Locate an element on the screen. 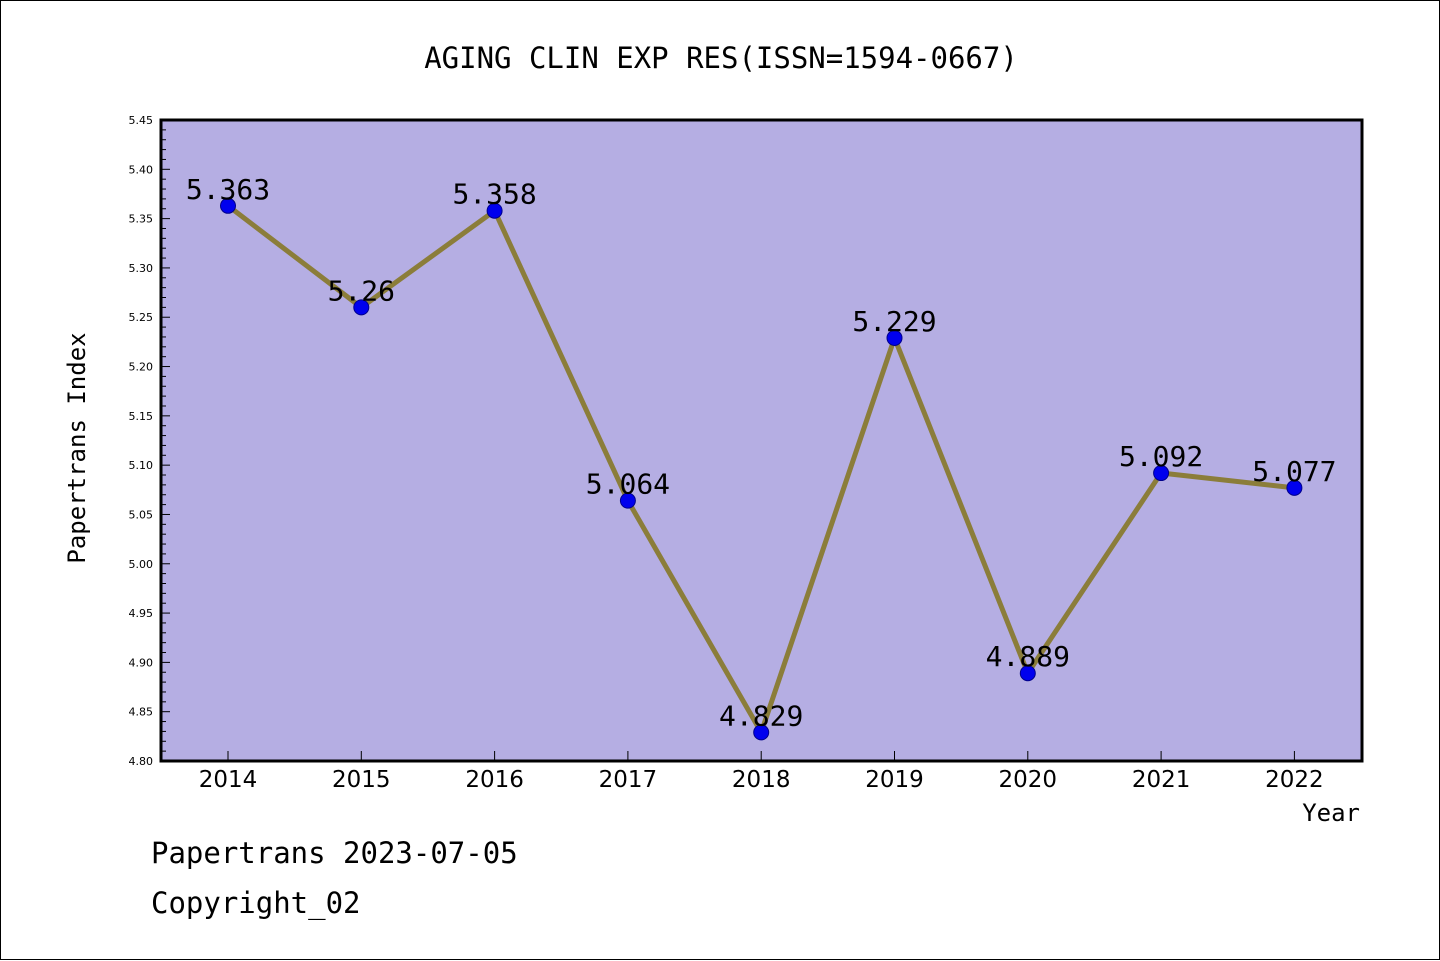  footer-copyright: Copyright_02 is located at coordinates (256, 903).